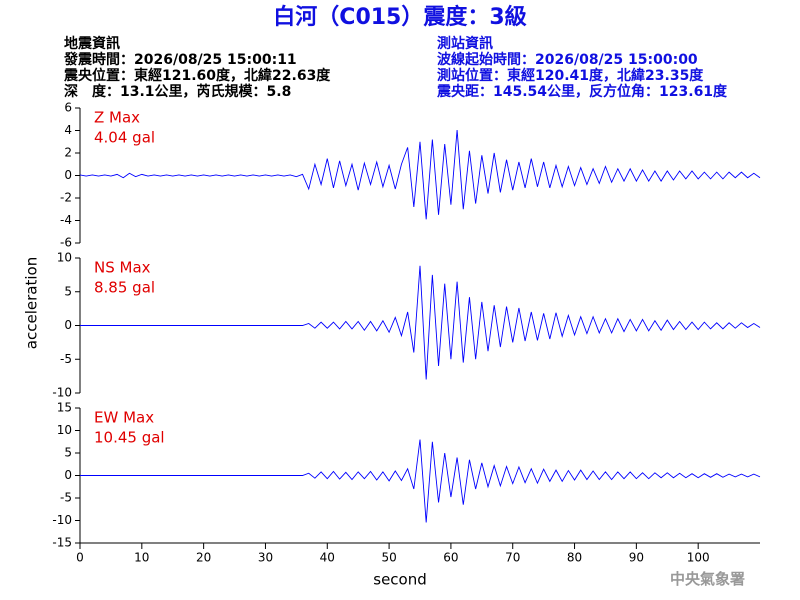  What do you see at coordinates (203, 558) in the screenshot?
I see `x-tick-label: 20` at bounding box center [203, 558].